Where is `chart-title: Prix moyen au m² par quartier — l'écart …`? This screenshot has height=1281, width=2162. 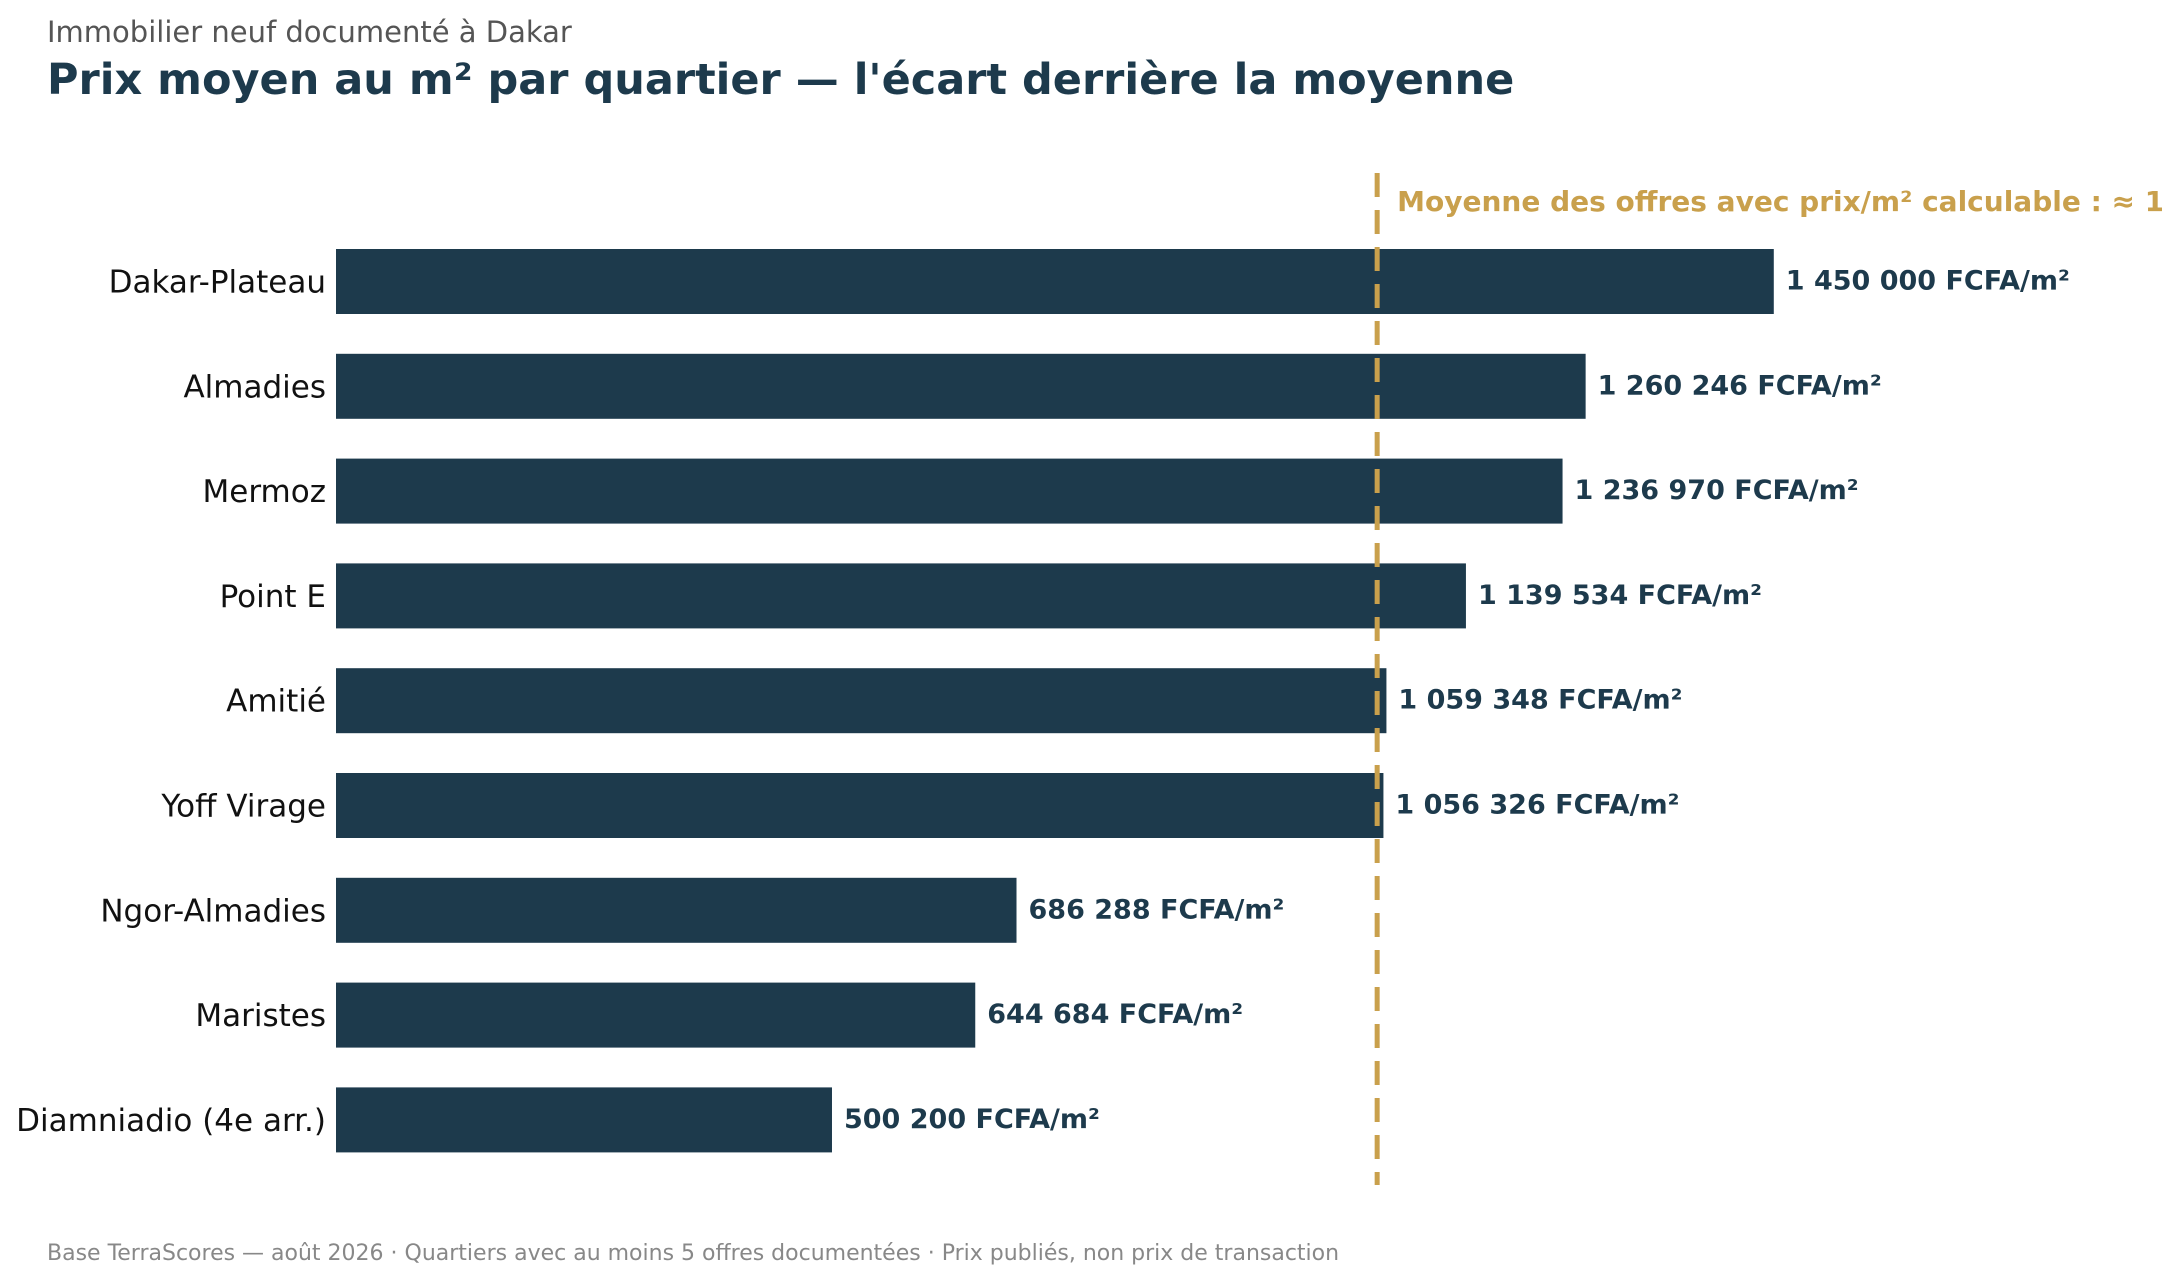
chart-title: Prix moyen au m² par quartier — l'écart … is located at coordinates (780, 80).